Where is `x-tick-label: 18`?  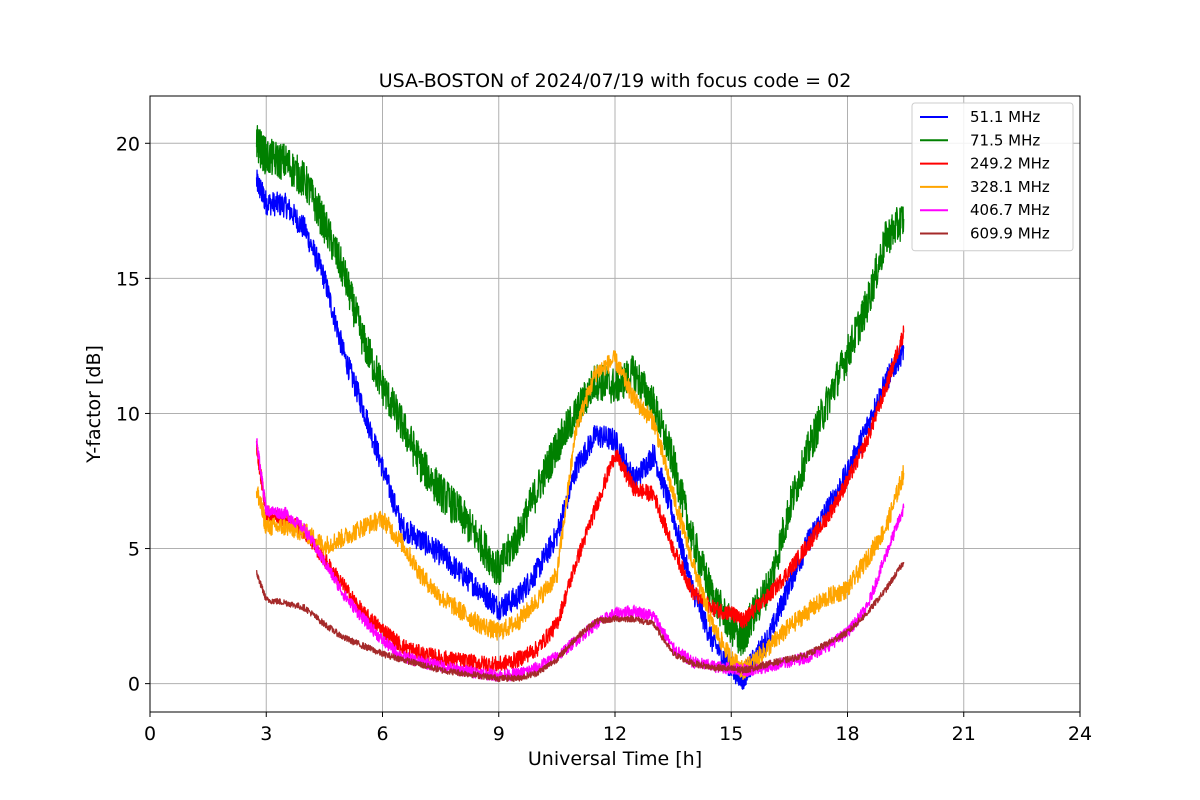 x-tick-label: 18 is located at coordinates (847, 734).